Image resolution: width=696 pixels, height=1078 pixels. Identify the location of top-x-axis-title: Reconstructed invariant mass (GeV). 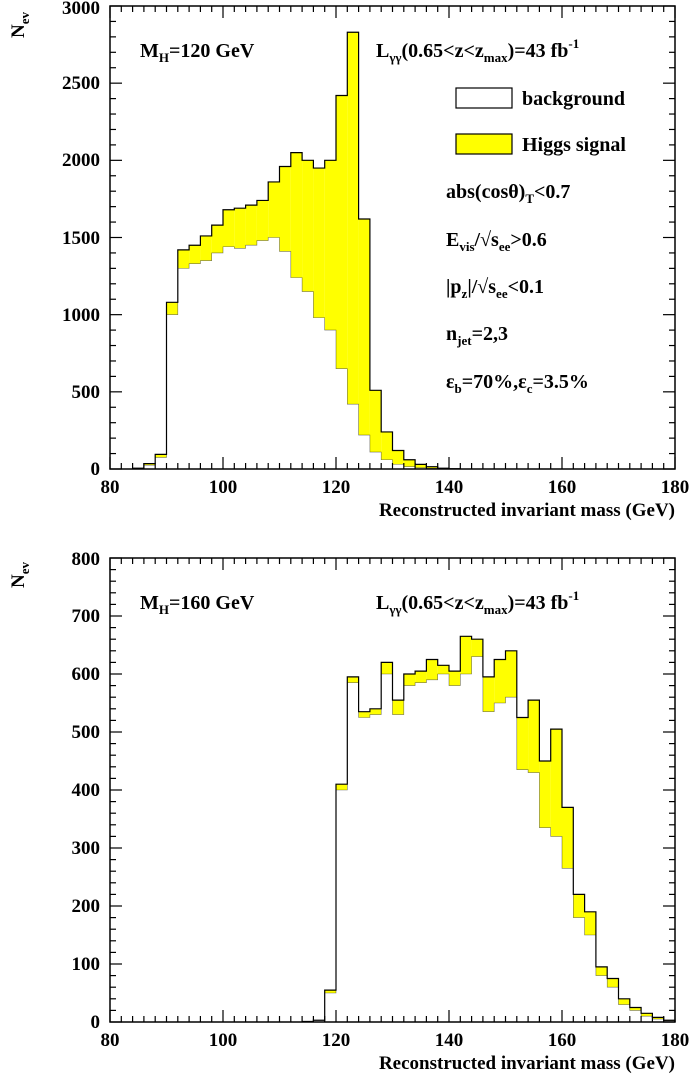
(527, 510).